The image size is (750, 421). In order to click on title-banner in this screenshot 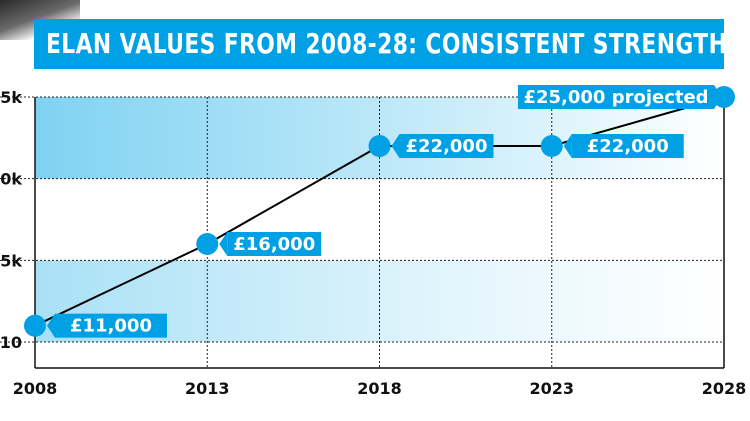, I will do `click(379, 44)`.